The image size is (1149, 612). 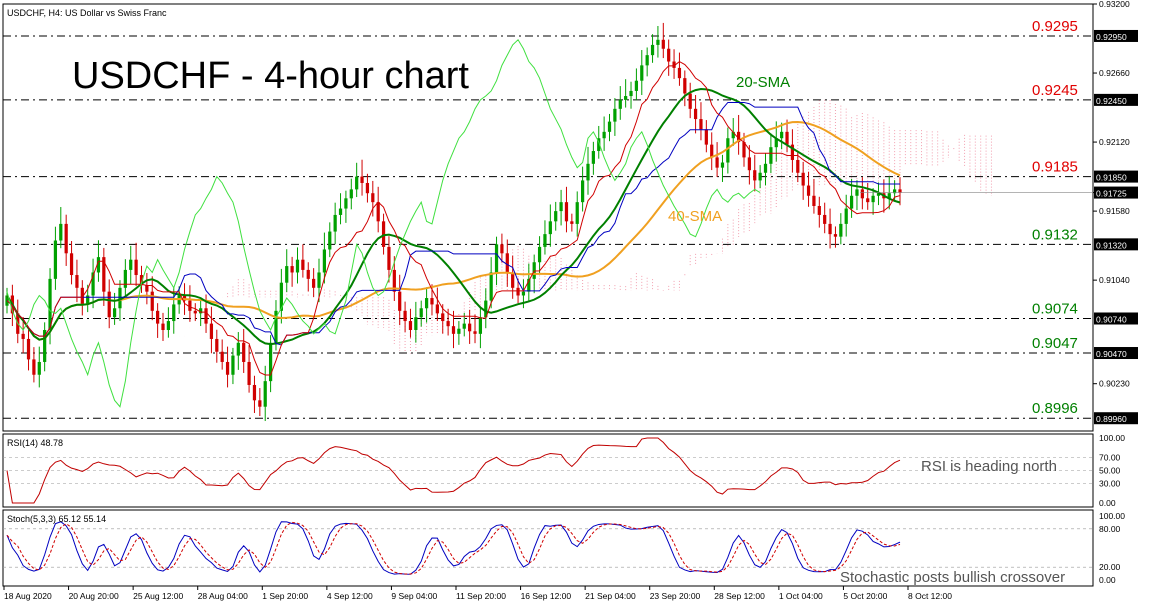 I want to click on level-tag-text: 0.92950, so click(x=1111, y=37).